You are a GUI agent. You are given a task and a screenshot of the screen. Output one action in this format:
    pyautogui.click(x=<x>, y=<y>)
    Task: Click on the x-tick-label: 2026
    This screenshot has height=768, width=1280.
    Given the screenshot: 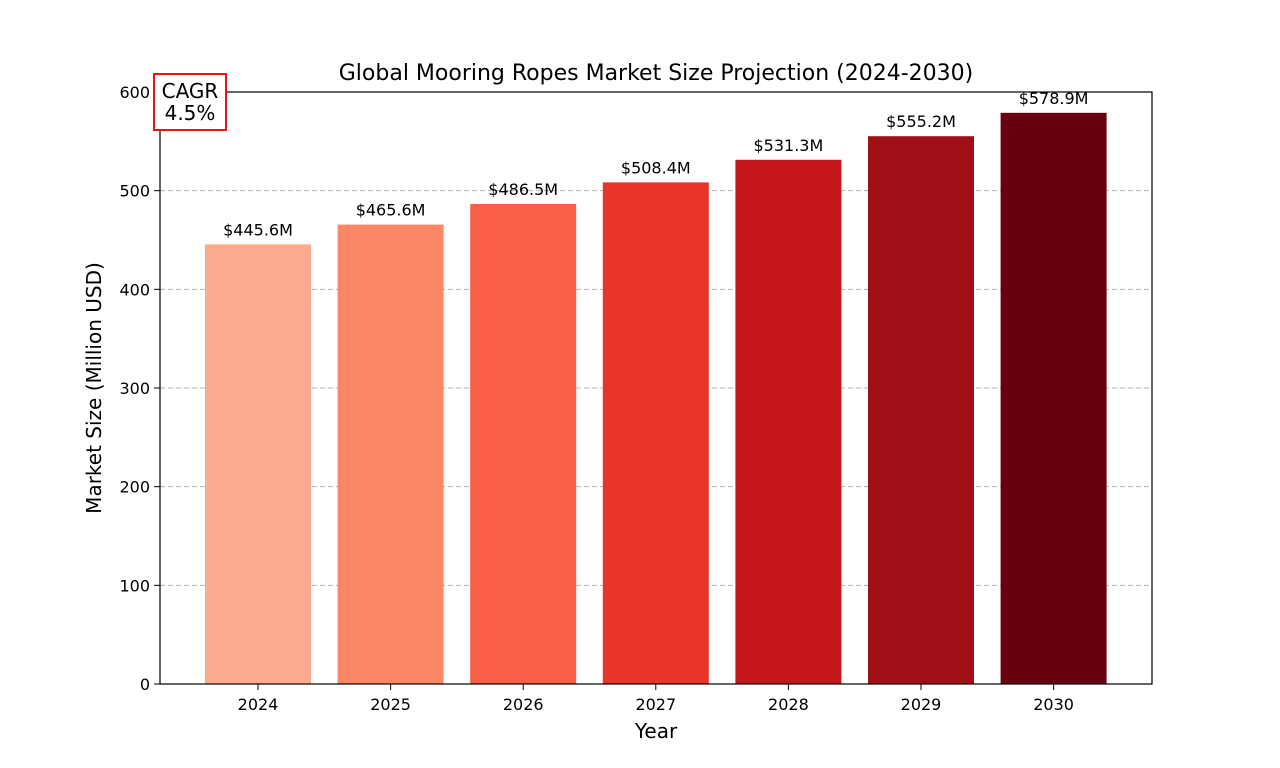 What is the action you would take?
    pyautogui.click(x=523, y=704)
    